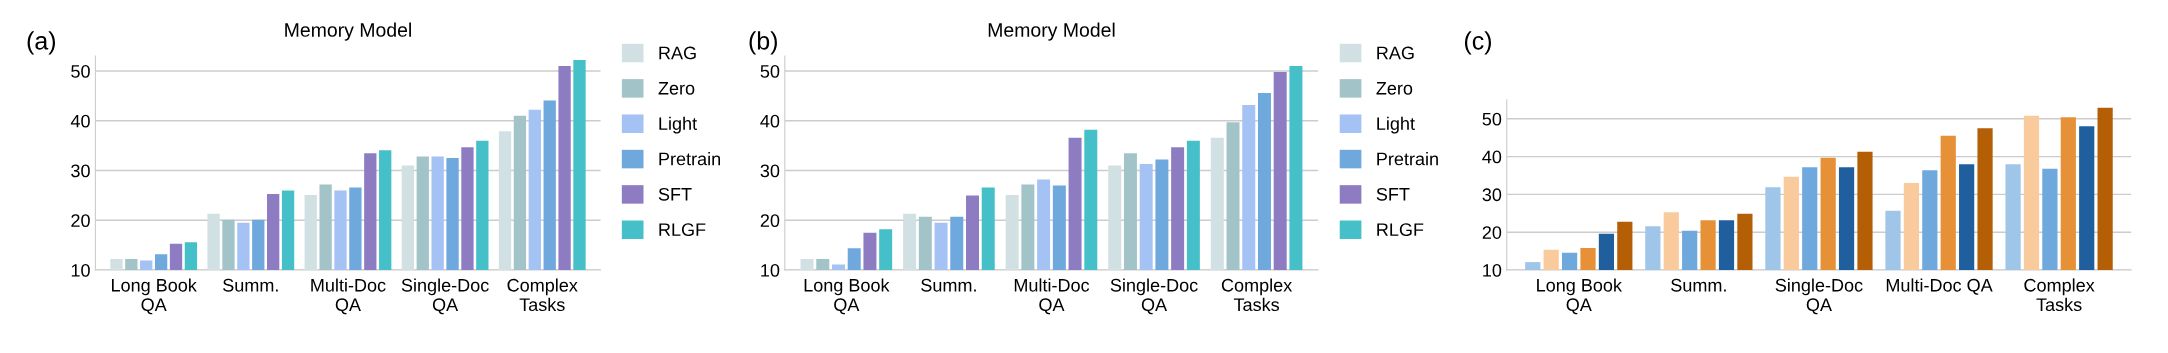 This screenshot has height=353, width=2168. I want to click on text: (c), so click(1477, 43).